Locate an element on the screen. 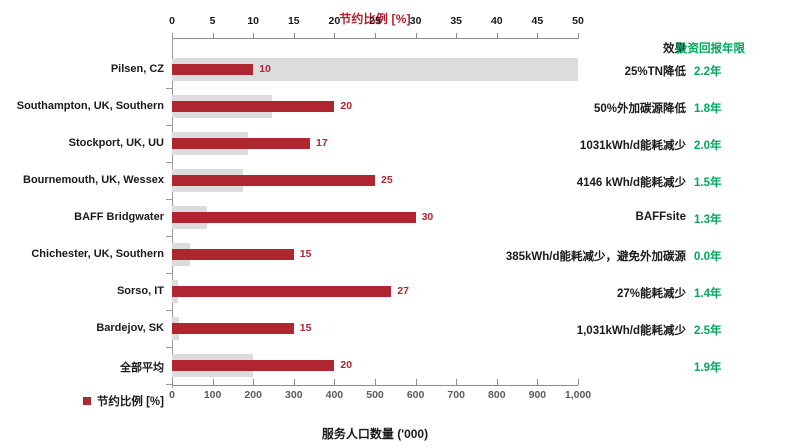  top-axis: 0 5 10 15 20 25 30 35 40 45 50 is located at coordinates (376, 27).